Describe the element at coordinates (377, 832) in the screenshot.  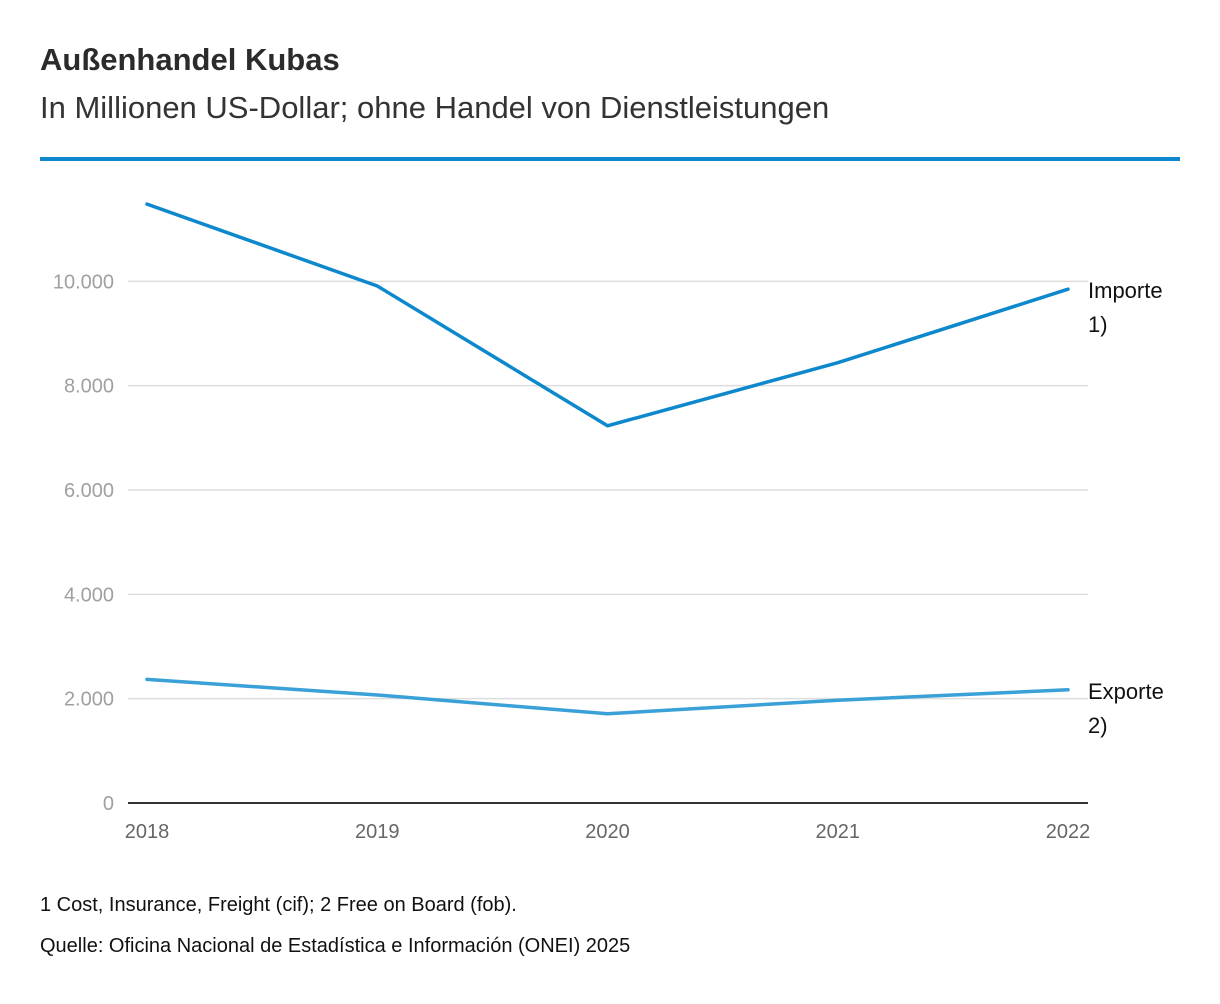
I see `x-tick-label: 2019` at that location.